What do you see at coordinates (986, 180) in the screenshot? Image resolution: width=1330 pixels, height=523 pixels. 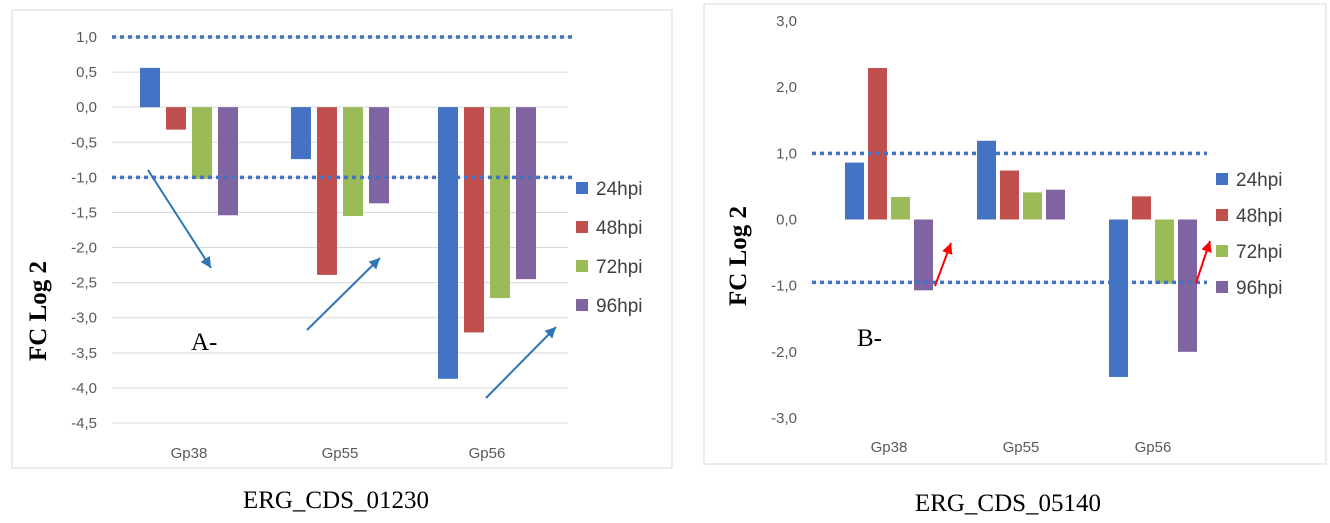 I see `chart-b-bar-gp55-24hpi` at bounding box center [986, 180].